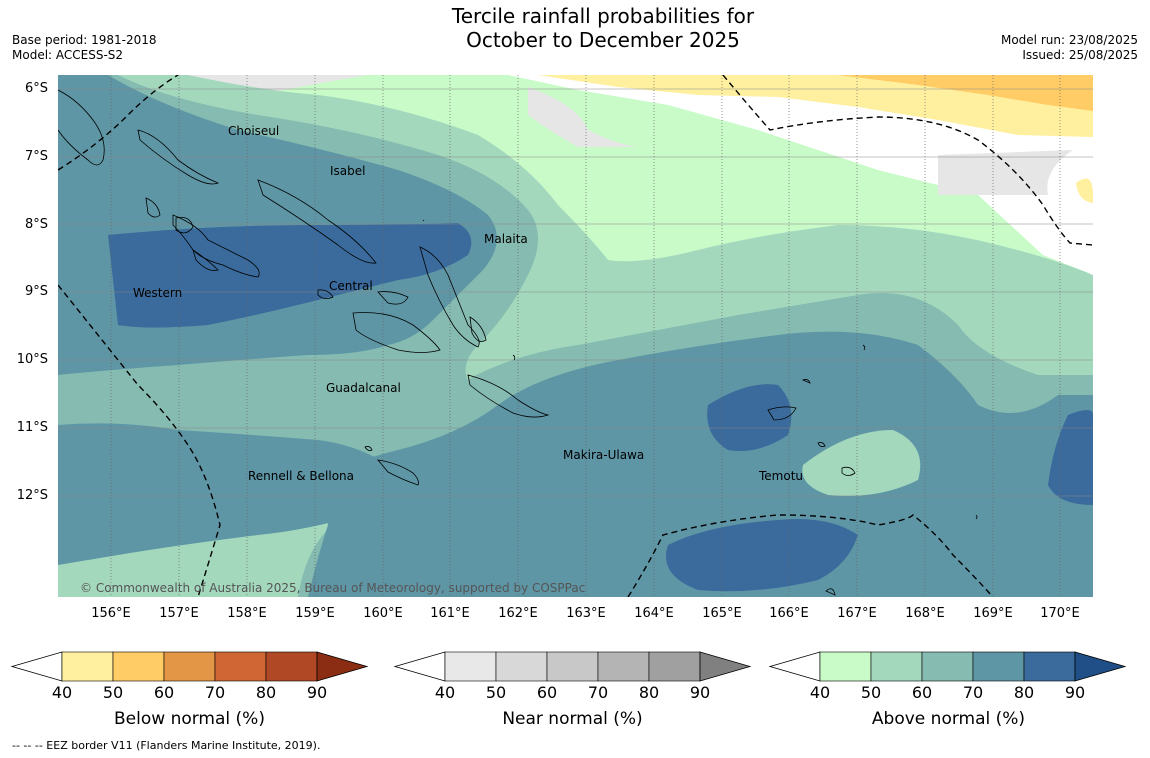 Image resolution: width=1150 pixels, height=758 pixels. I want to click on region-above-80-east, so click(1070, 457).